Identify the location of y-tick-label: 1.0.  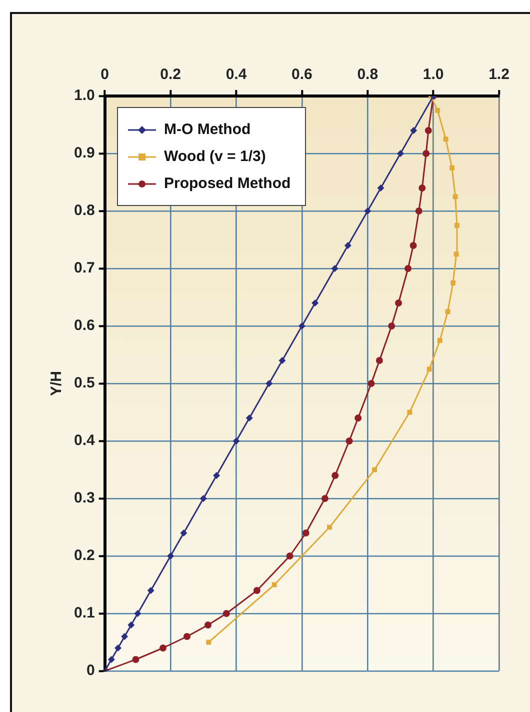
(84, 95).